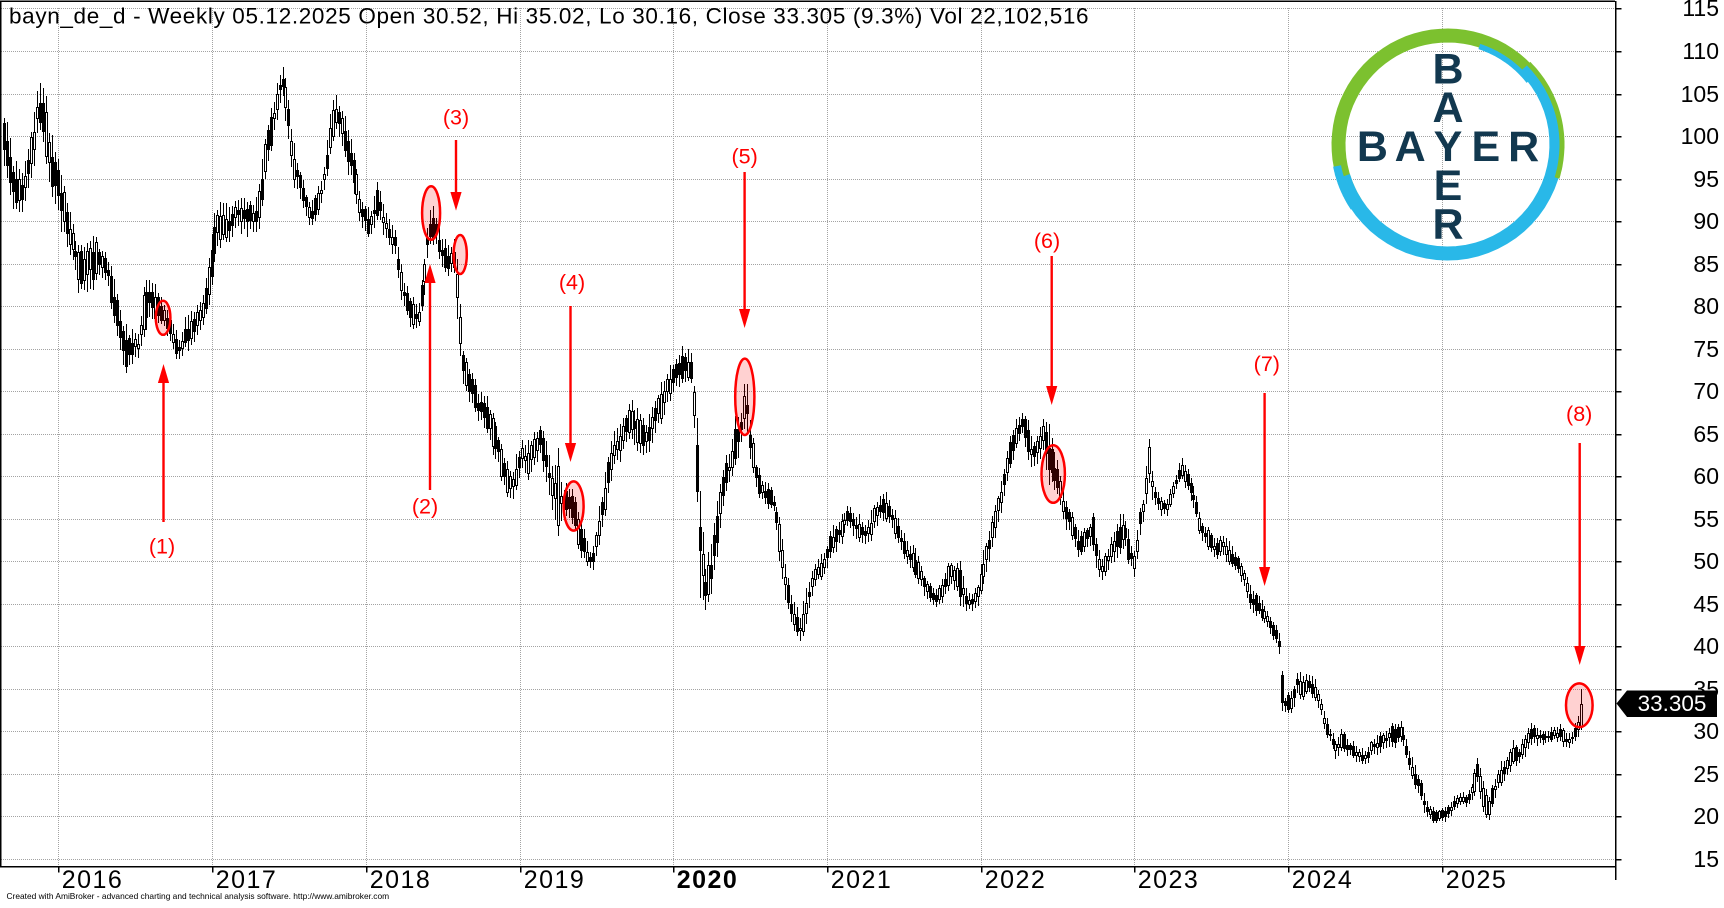  I want to click on svg-text: 115, so click(1700, 10).